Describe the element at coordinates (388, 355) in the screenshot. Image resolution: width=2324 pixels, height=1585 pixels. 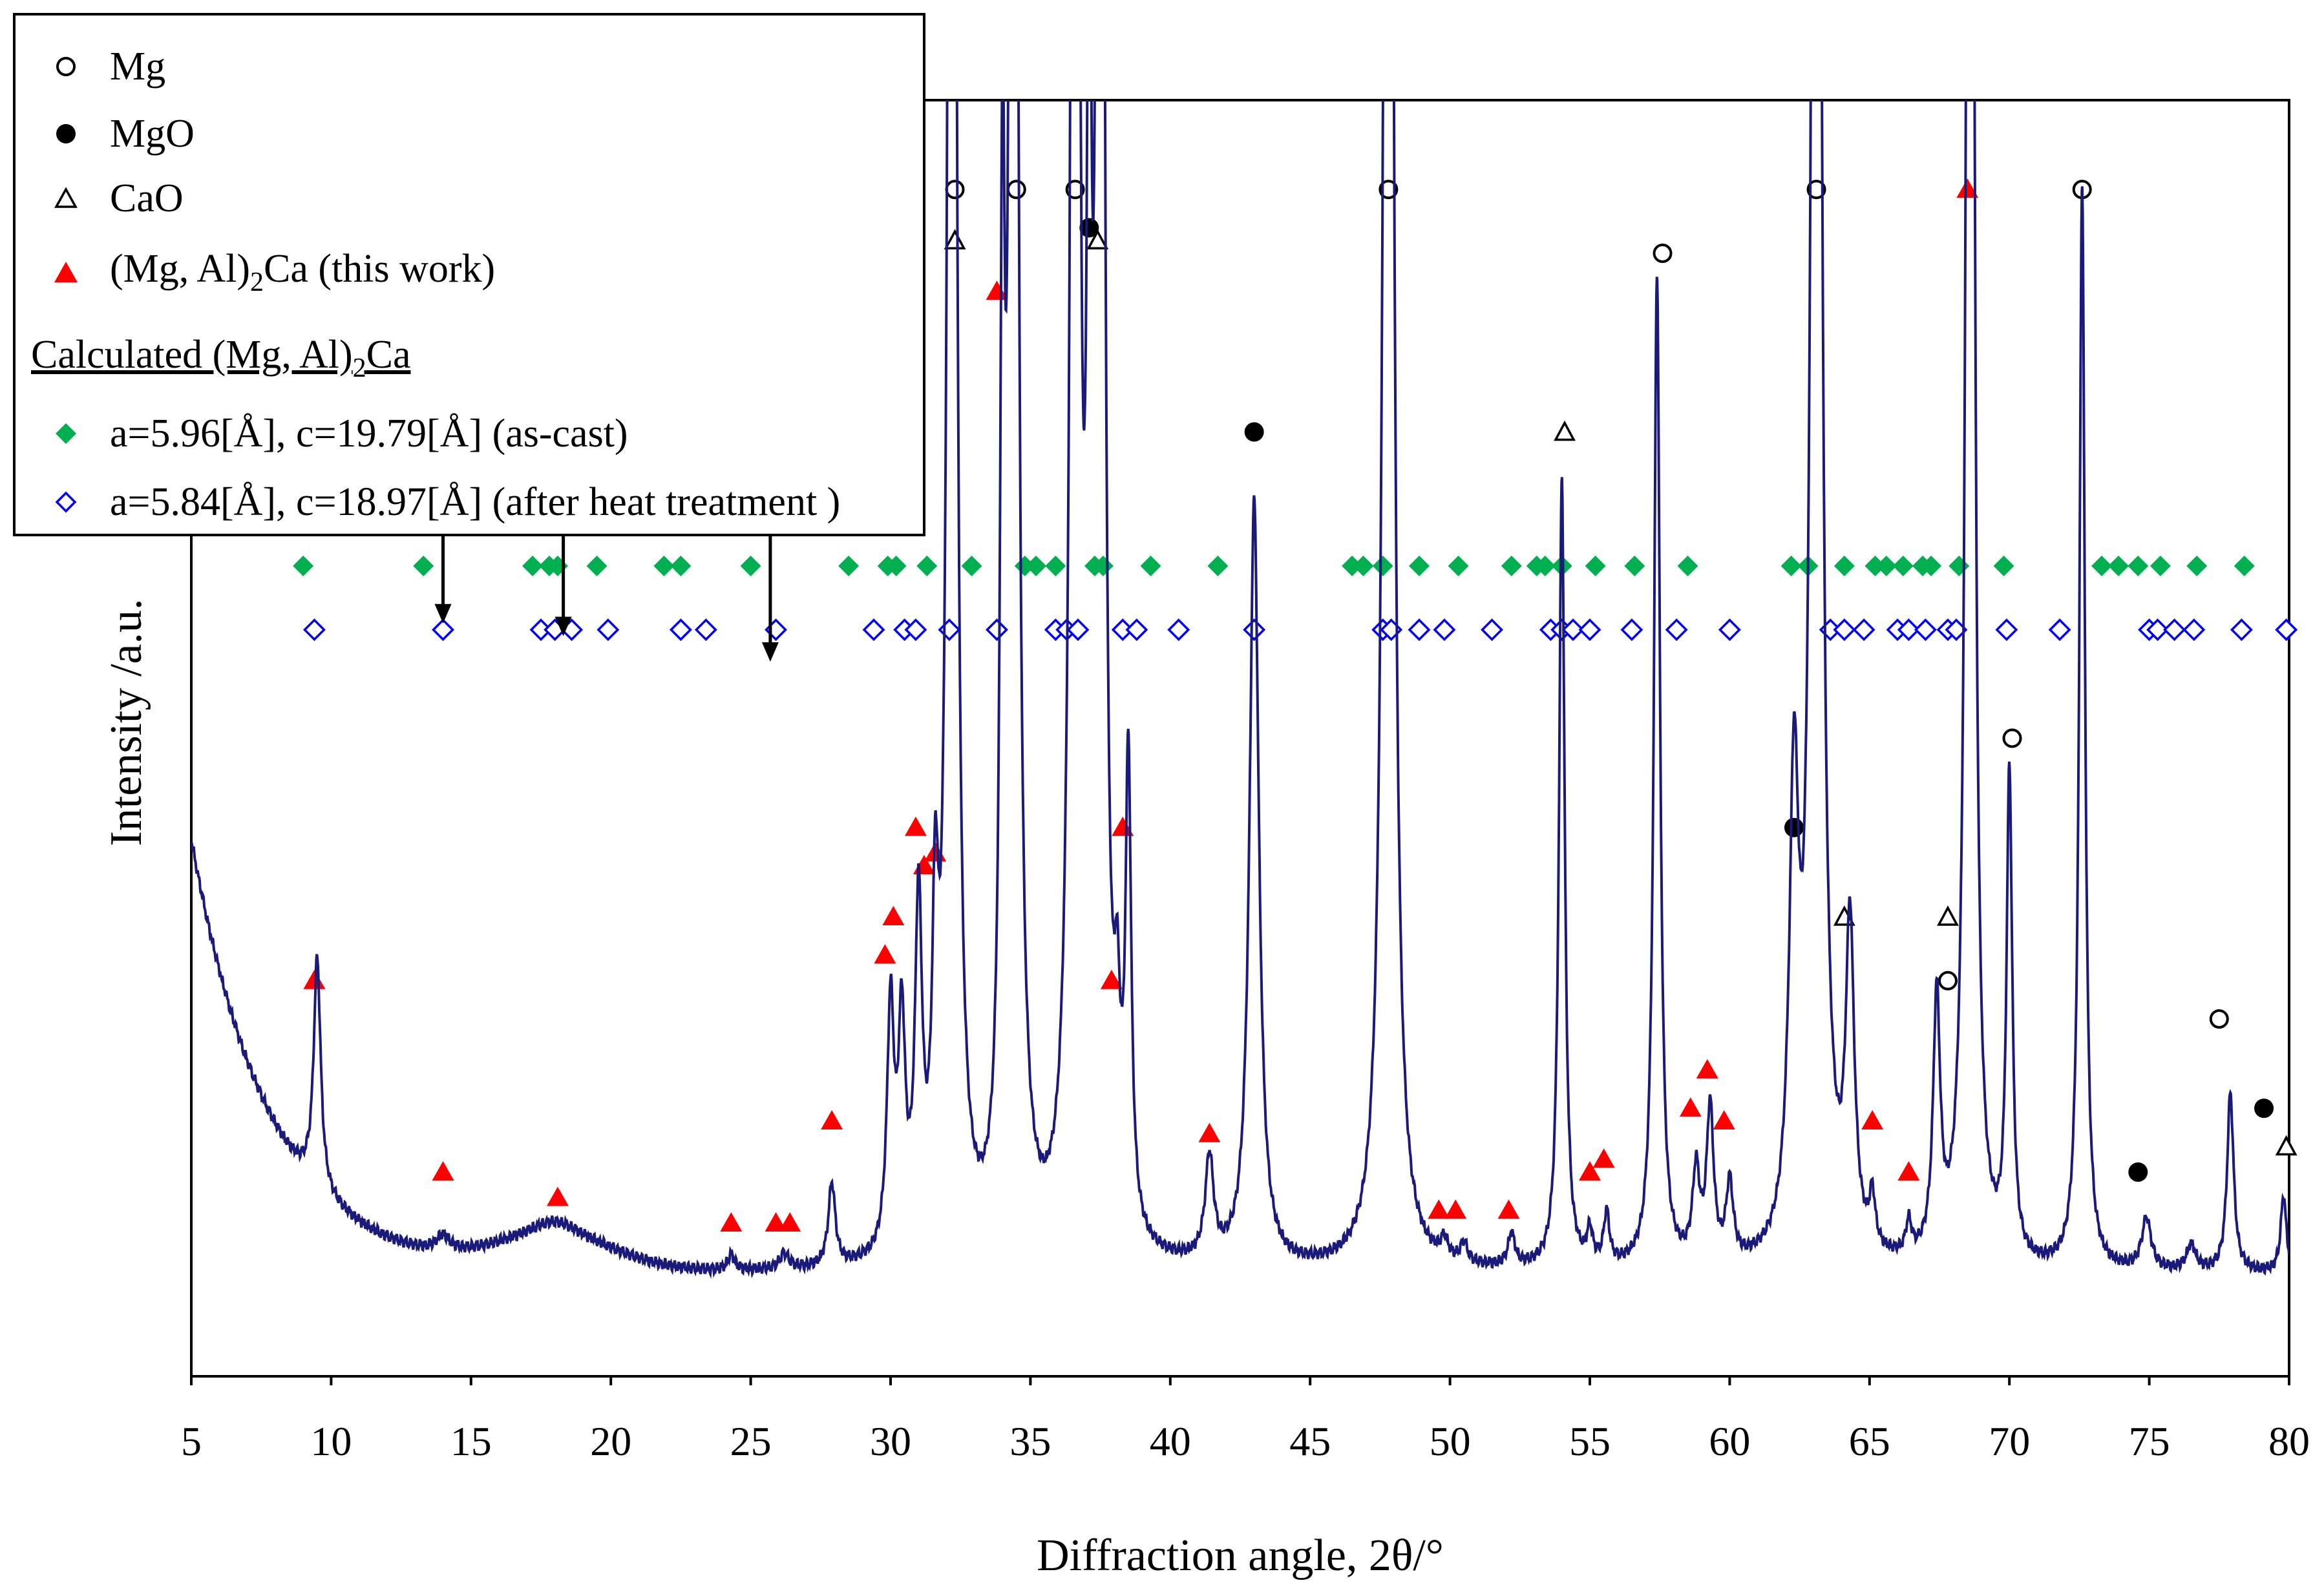
I see `legend-calc-tail: Ca` at that location.